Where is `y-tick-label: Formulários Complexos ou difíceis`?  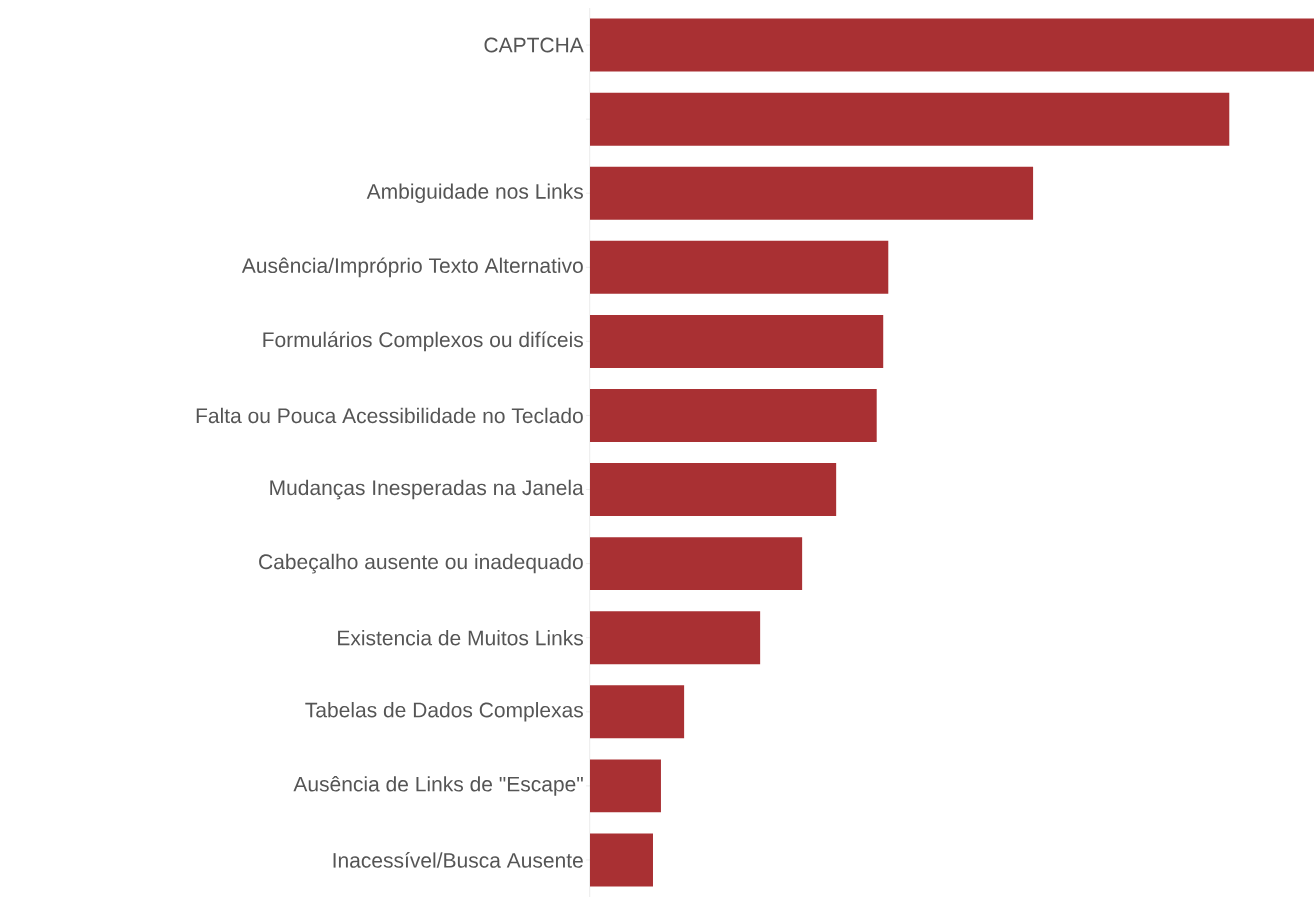
y-tick-label: Formulários Complexos ou difíceis is located at coordinates (423, 341).